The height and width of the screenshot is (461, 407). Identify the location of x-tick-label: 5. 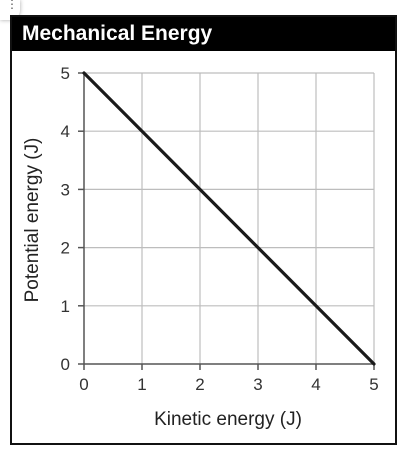
(373, 384).